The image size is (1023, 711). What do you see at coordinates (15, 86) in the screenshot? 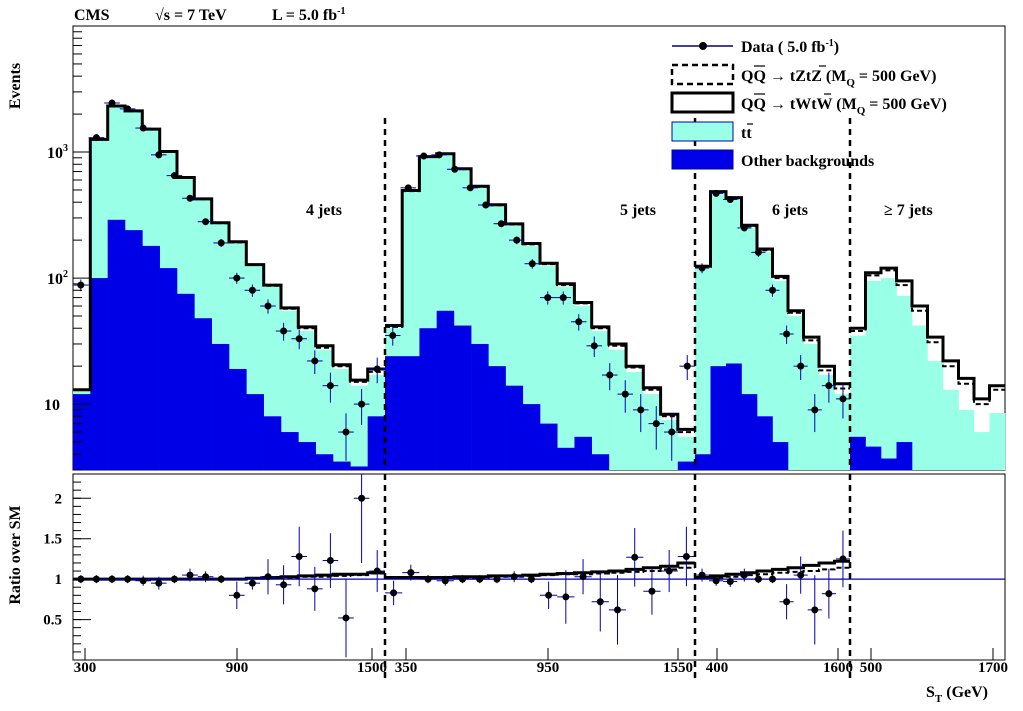
I see `y-axis-label-top: Events` at bounding box center [15, 86].